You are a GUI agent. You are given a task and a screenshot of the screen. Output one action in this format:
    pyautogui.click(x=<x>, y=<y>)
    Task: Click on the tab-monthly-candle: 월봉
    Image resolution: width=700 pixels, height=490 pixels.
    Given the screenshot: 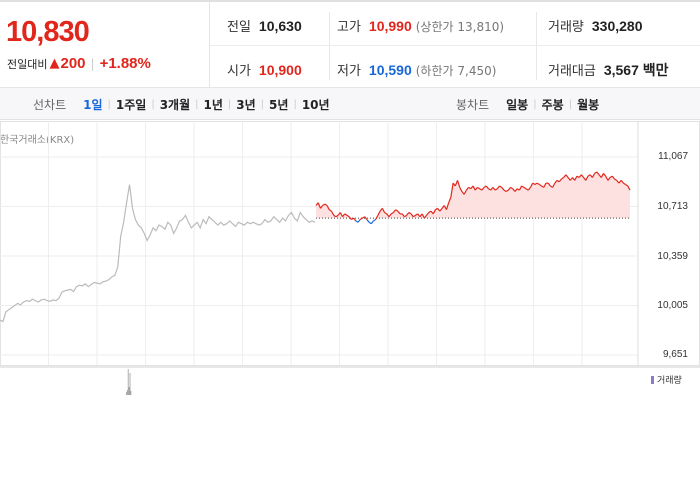 What is the action you would take?
    pyautogui.click(x=588, y=104)
    